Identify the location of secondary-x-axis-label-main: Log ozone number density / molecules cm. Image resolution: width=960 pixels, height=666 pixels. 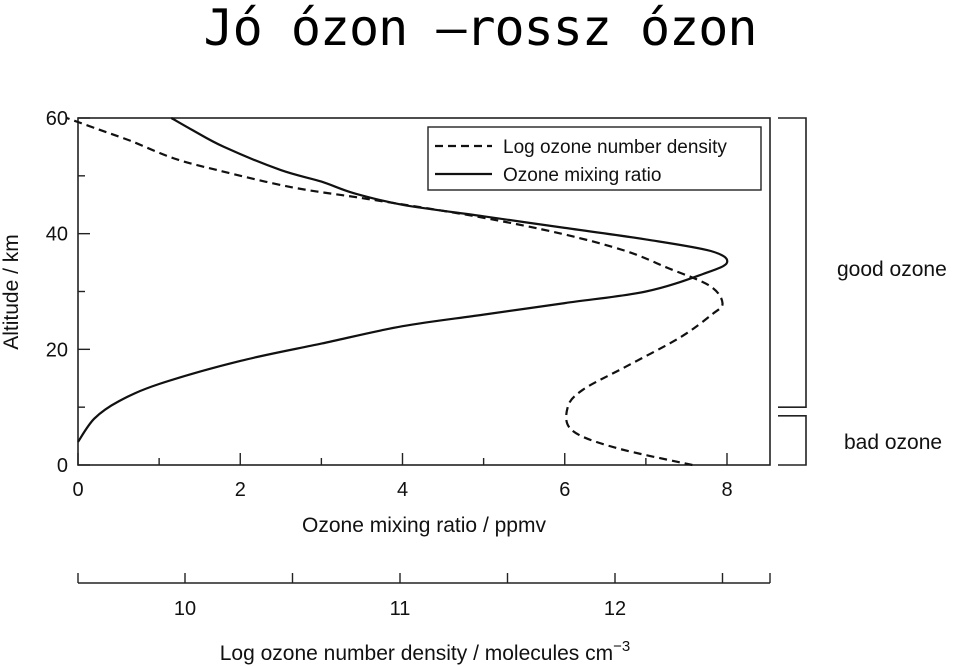
(416, 653).